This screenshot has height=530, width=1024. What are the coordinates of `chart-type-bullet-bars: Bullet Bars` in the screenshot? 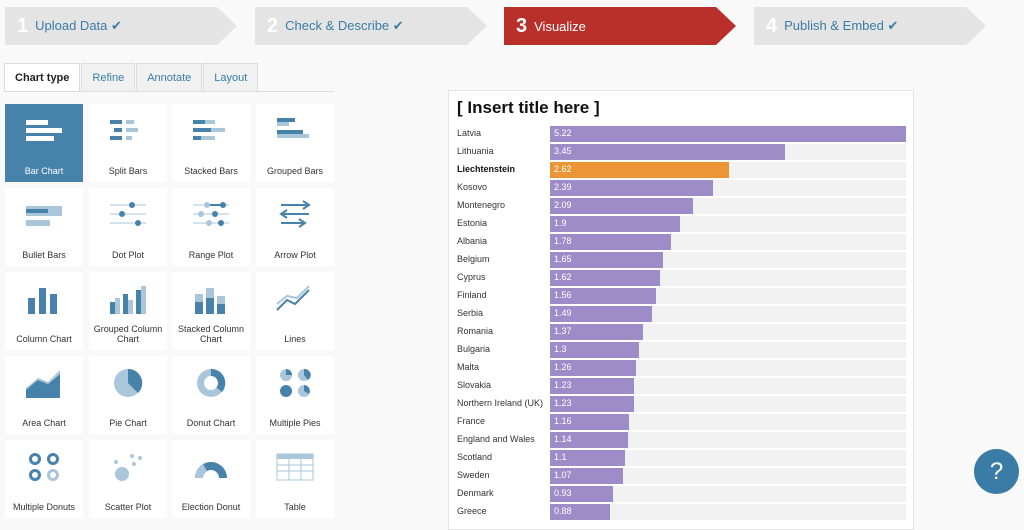 It's located at (44, 227).